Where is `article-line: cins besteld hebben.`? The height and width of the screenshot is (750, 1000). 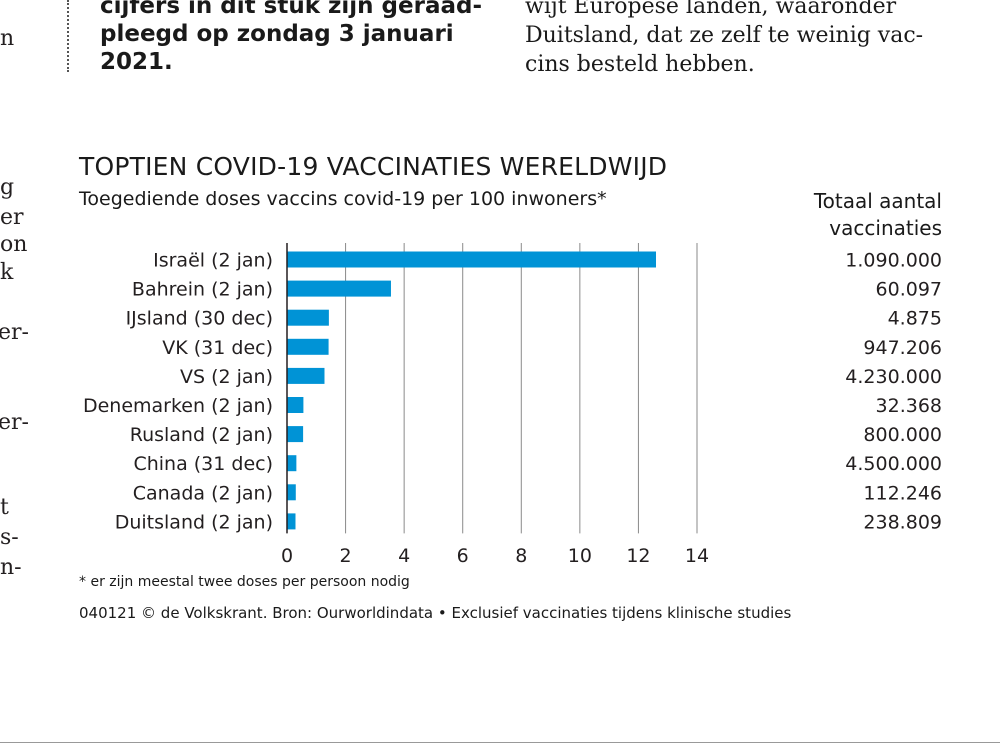
article-line: cins besteld hebben. is located at coordinates (640, 64).